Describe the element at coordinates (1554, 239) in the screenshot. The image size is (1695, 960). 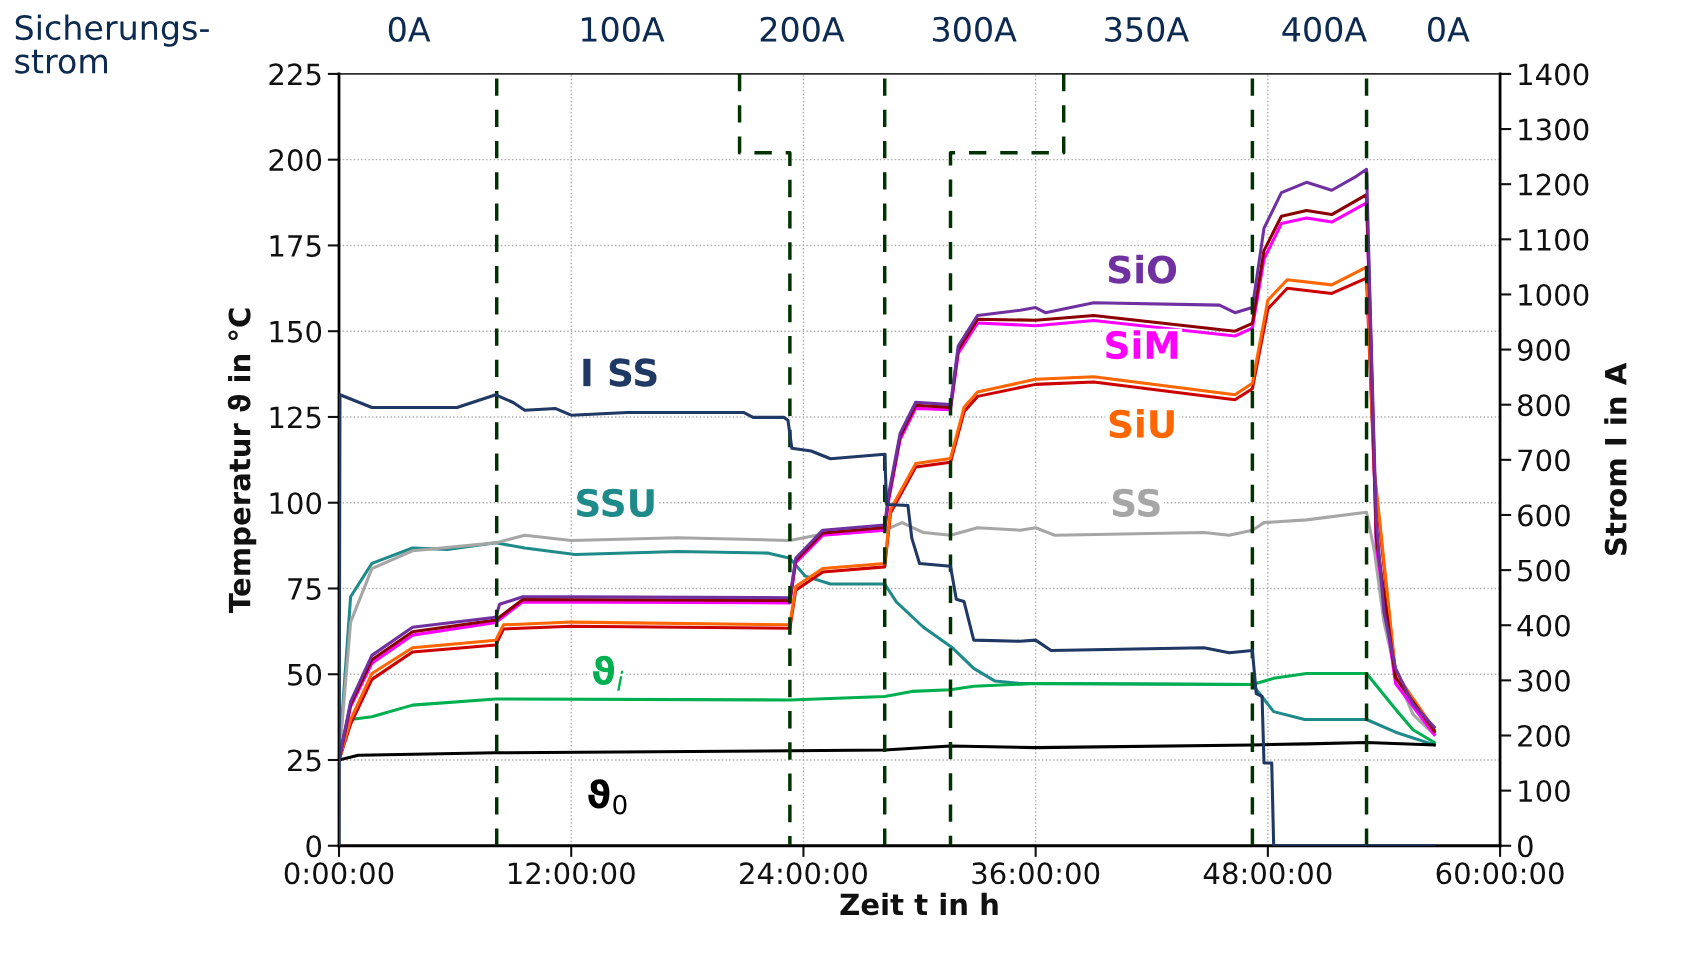
I see `y2-tick-label: 1100` at that location.